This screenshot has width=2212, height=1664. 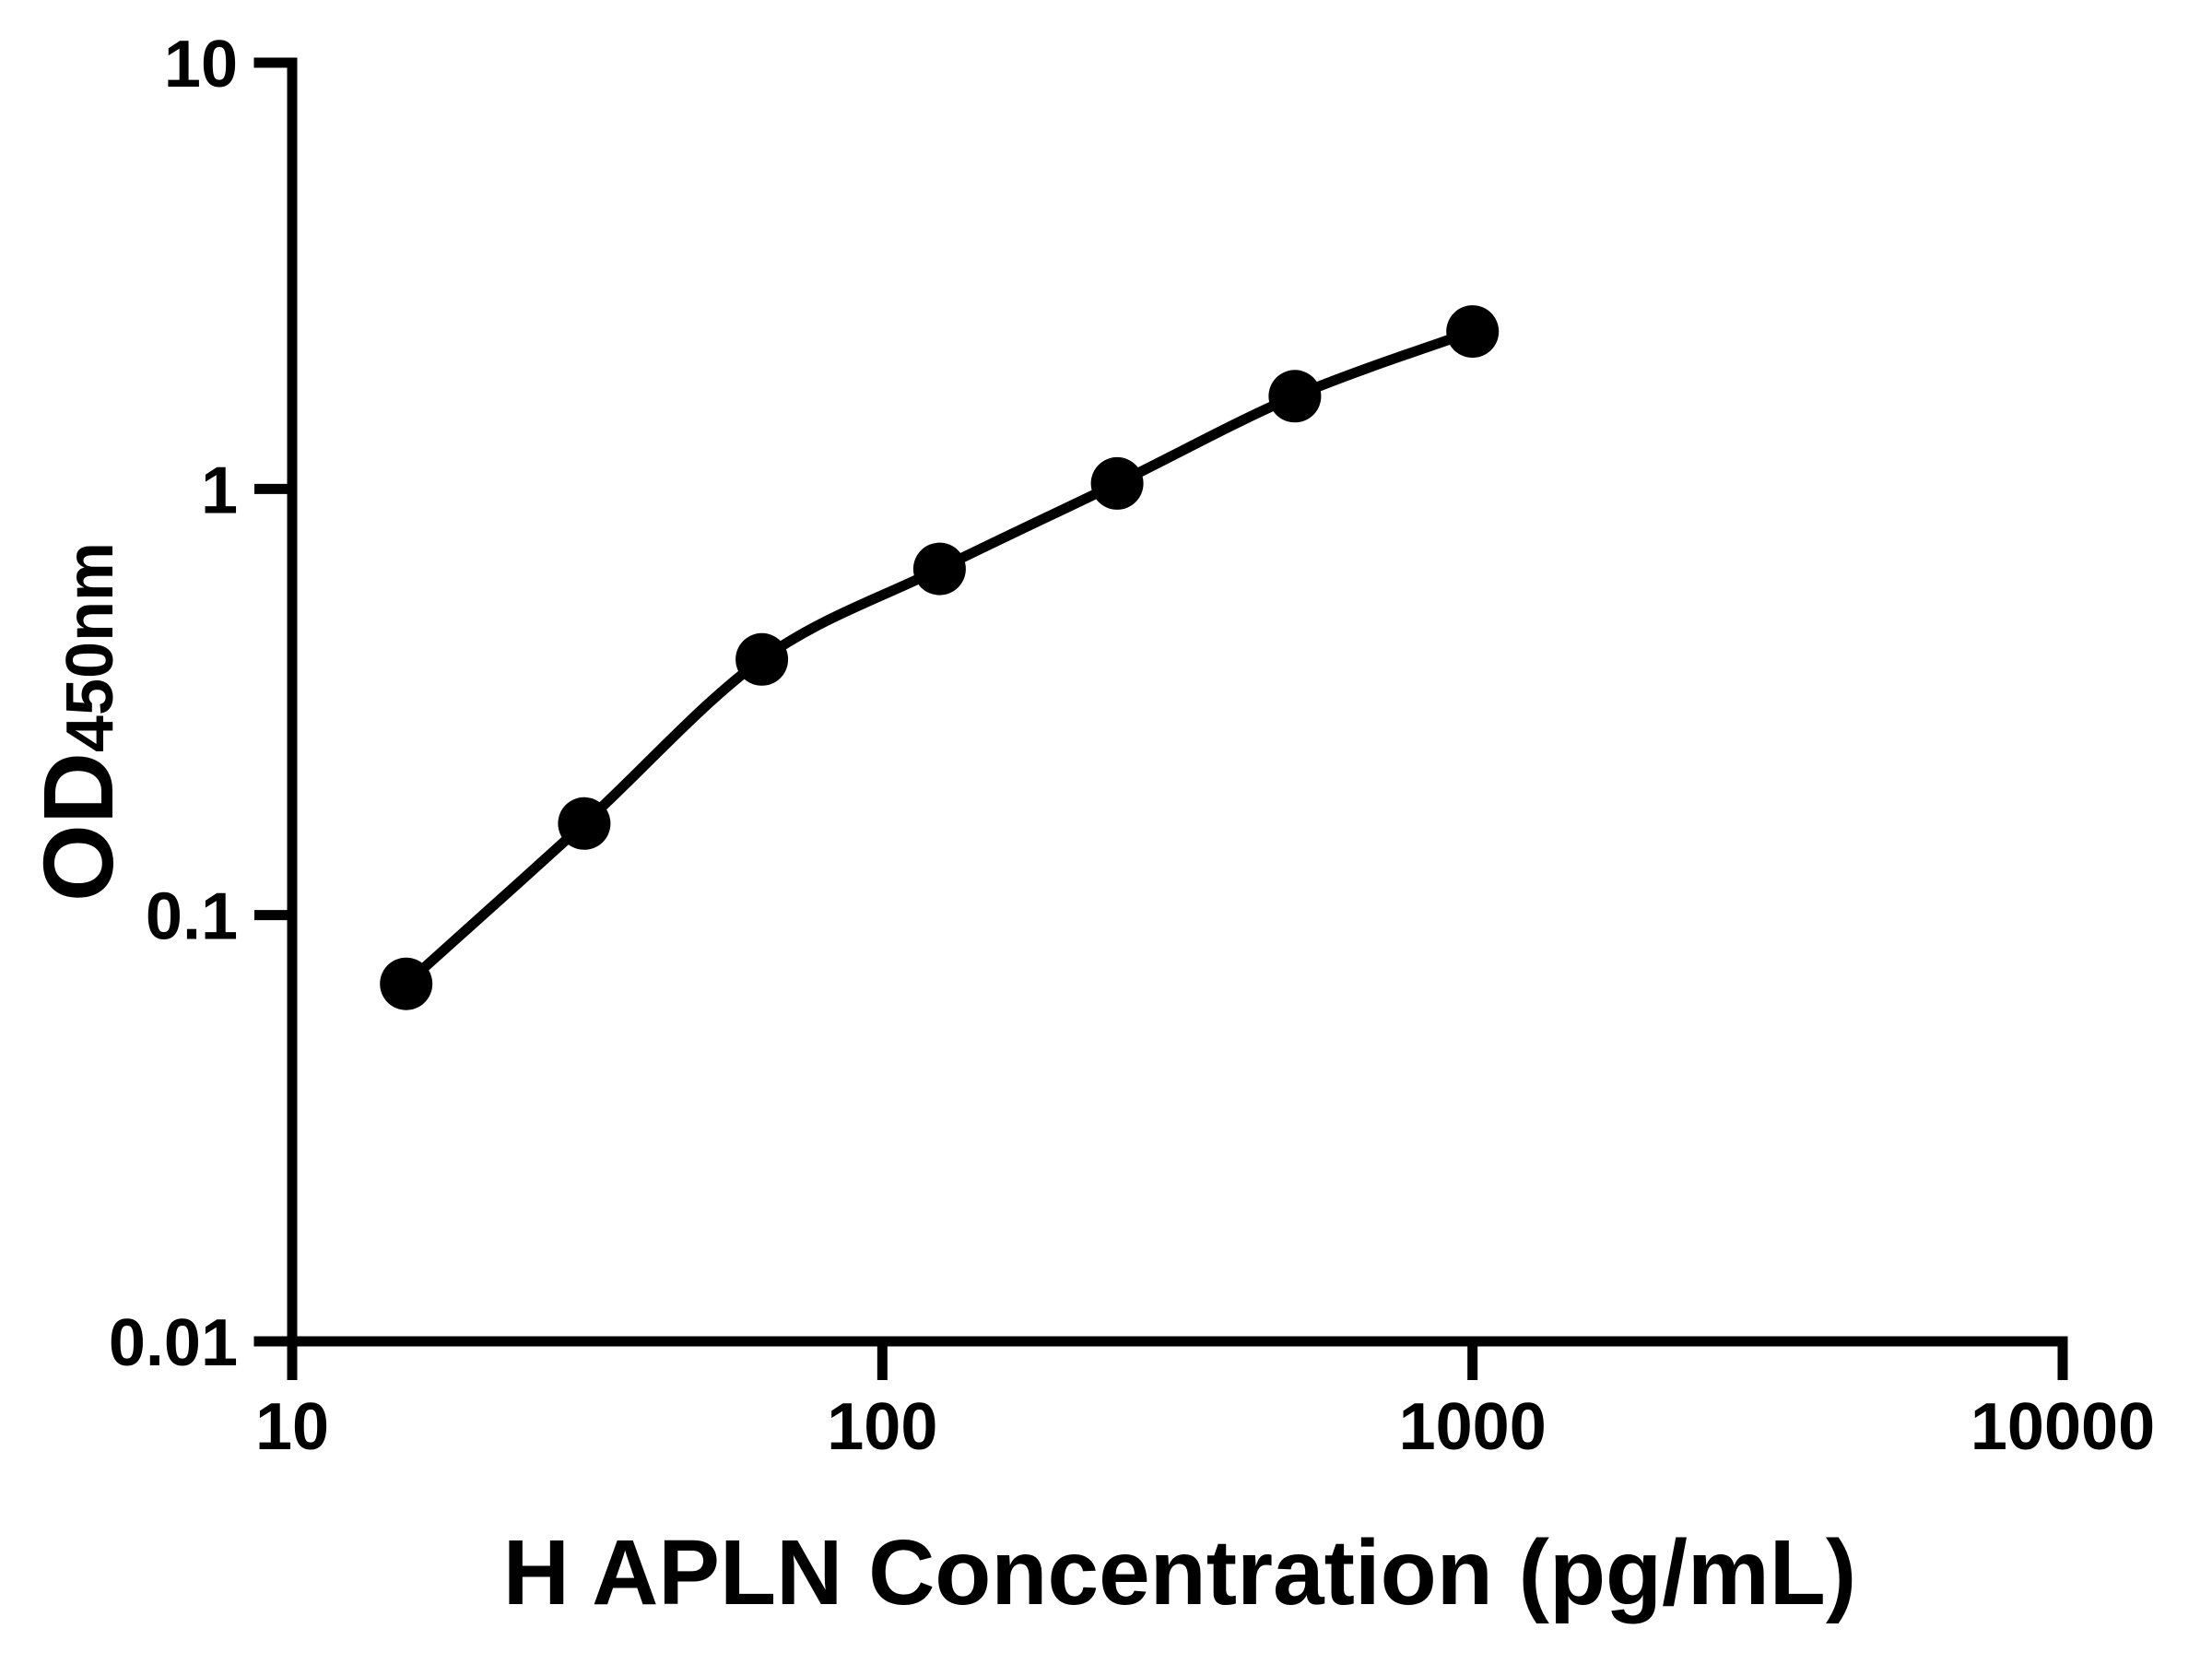 I want to click on x-tick-label: 10000, so click(x=2063, y=1427).